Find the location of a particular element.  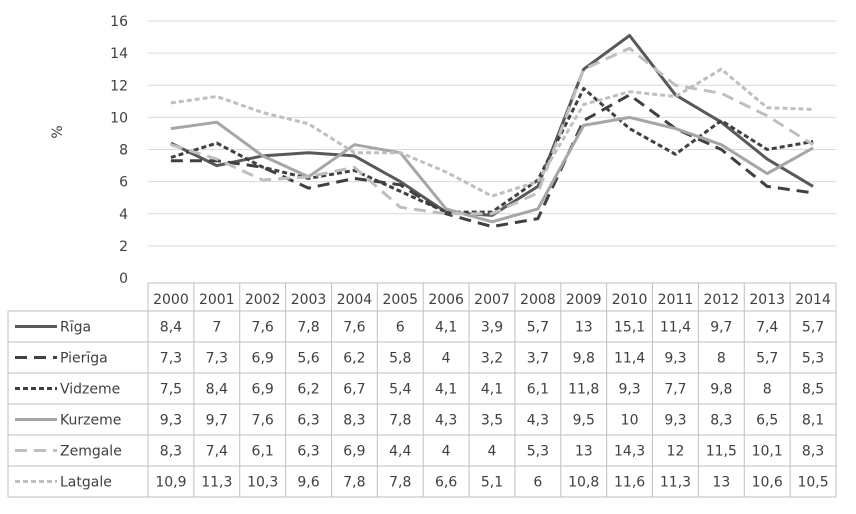

table-cell-value: 7,8 is located at coordinates (354, 483).